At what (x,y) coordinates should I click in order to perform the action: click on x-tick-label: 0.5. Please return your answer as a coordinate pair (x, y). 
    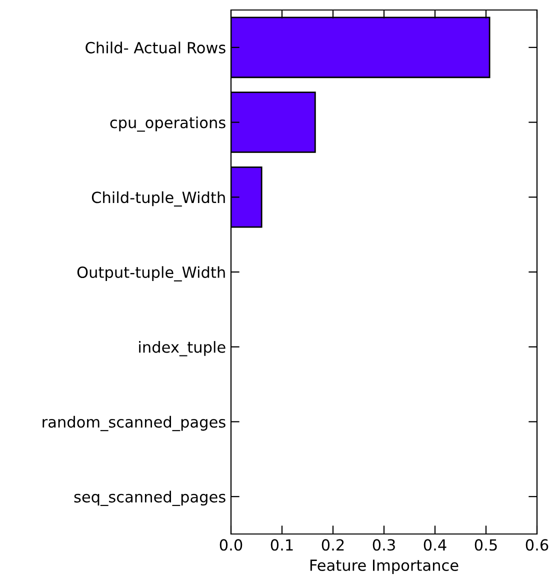
    Looking at the image, I should click on (485, 545).